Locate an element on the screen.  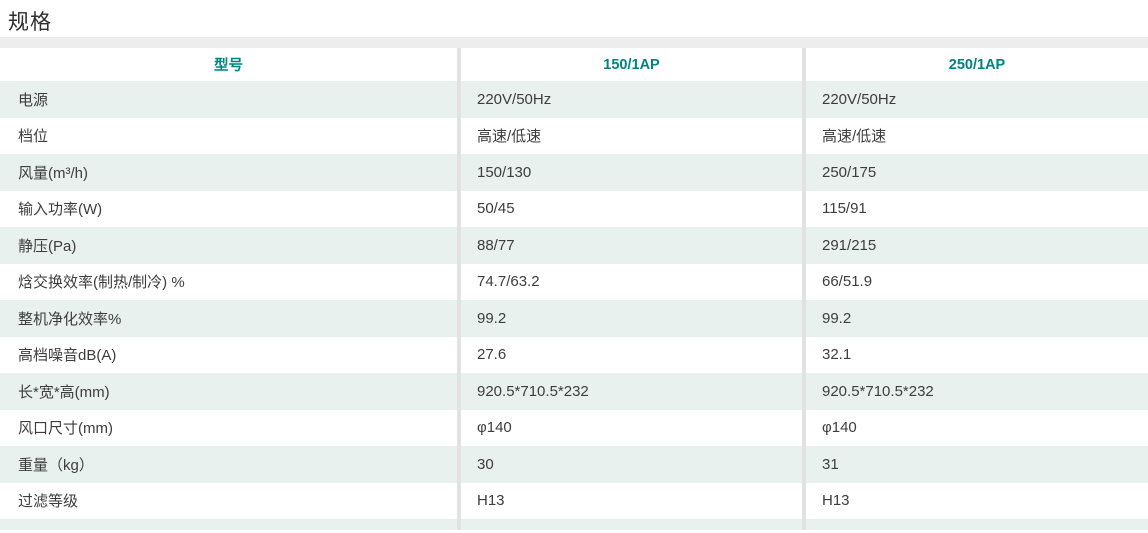
row-label-cell: 风量(m³/h) is located at coordinates (228, 172).